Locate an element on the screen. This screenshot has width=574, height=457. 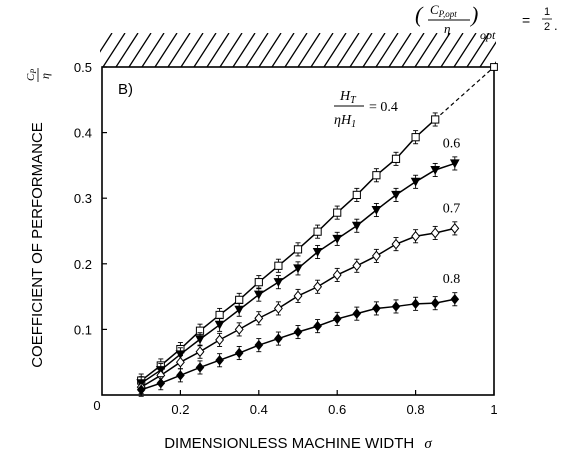
y-label-num: C is located at coordinates (31, 77).